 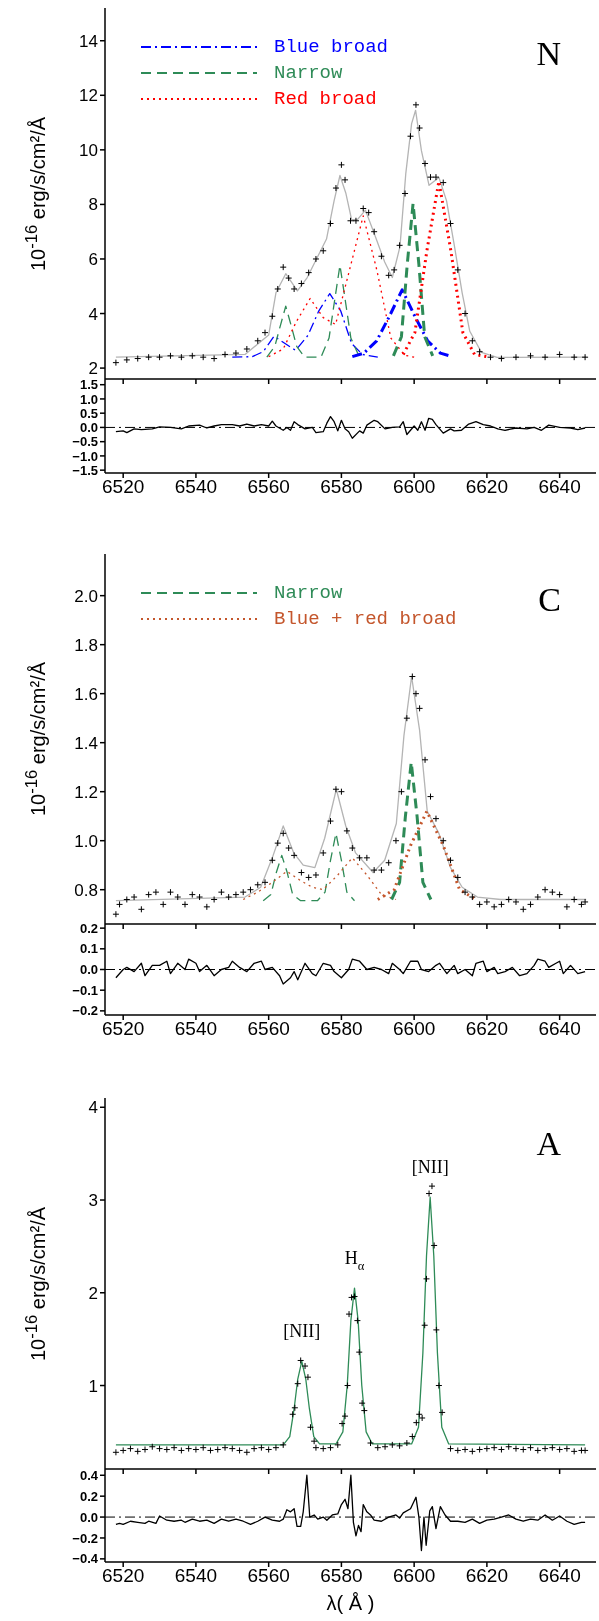 What do you see at coordinates (88, 385) in the screenshot?
I see `y-tick-label: 1.5` at bounding box center [88, 385].